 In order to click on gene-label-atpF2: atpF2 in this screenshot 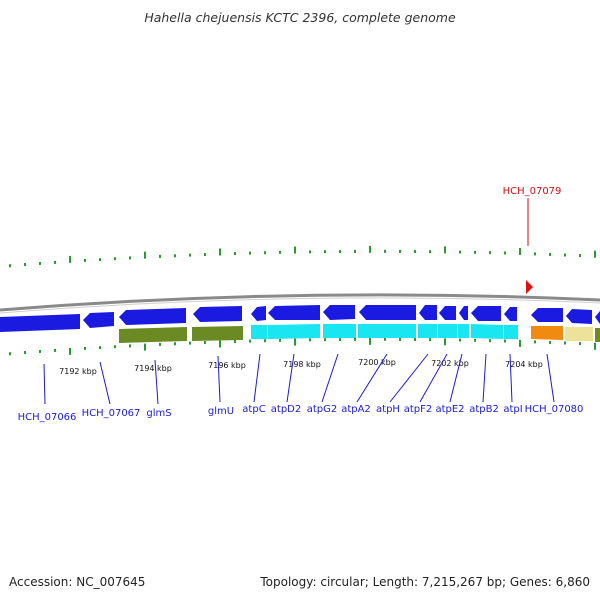, I will do `click(418, 409)`.